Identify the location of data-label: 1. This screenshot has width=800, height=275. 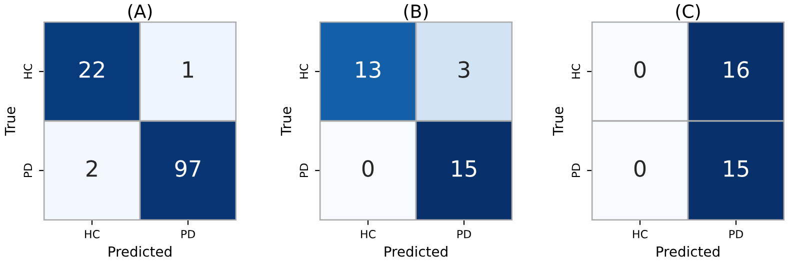
(188, 69).